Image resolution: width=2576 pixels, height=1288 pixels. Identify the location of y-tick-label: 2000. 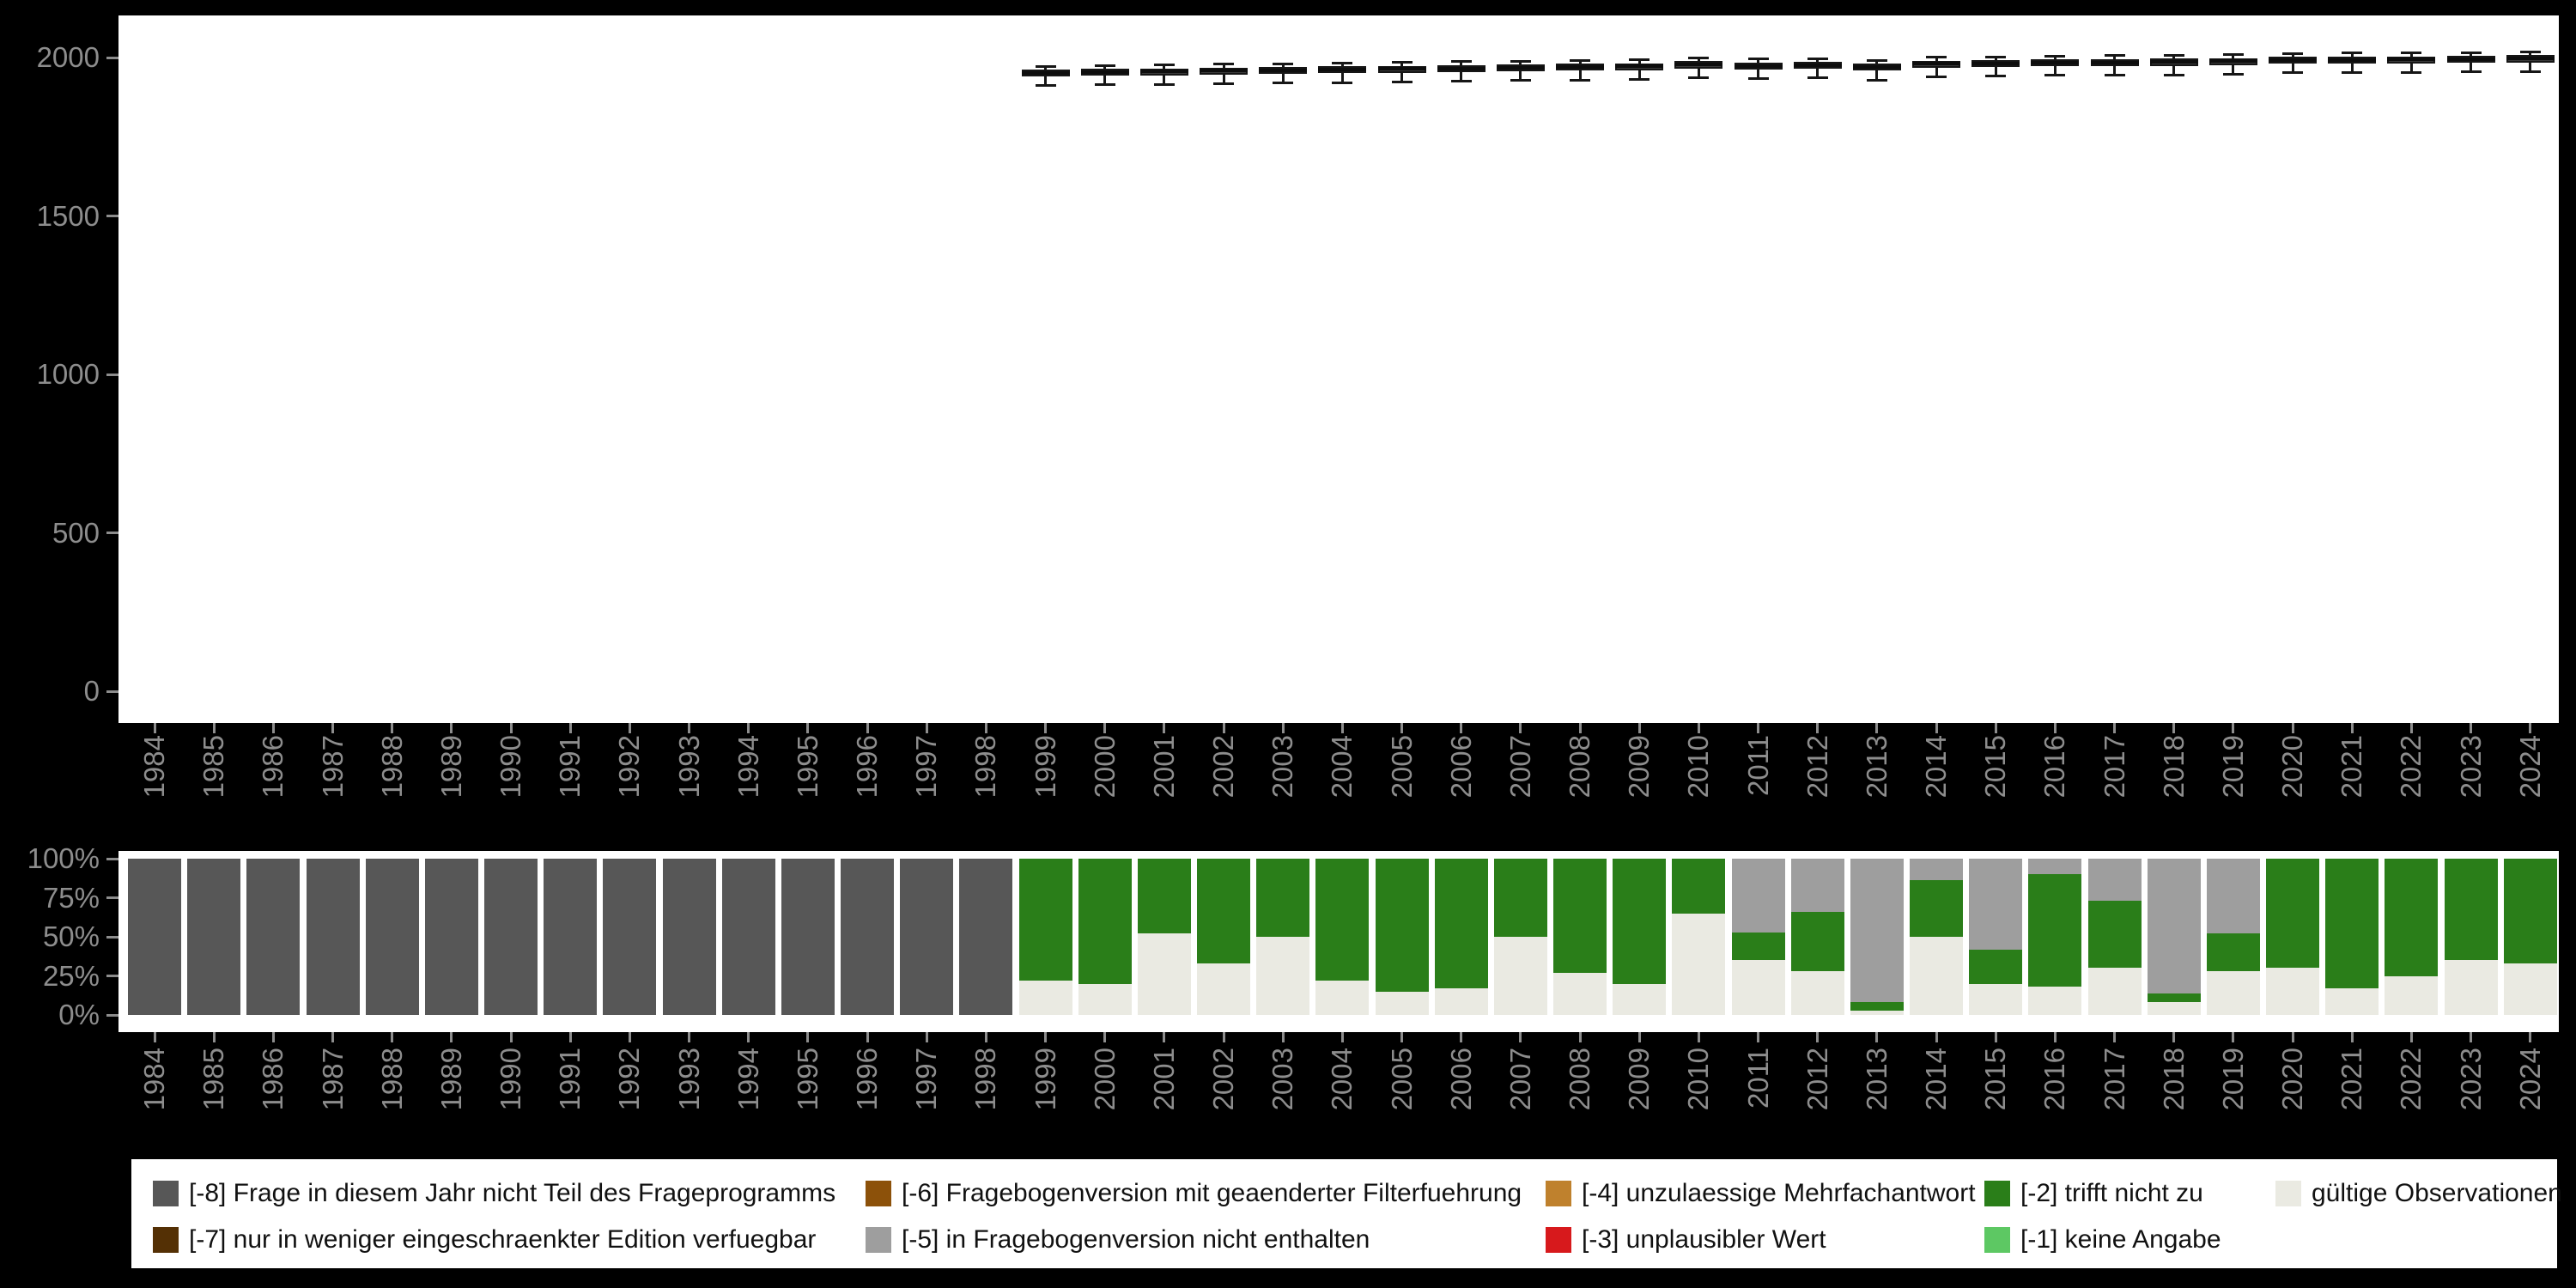
(68, 57).